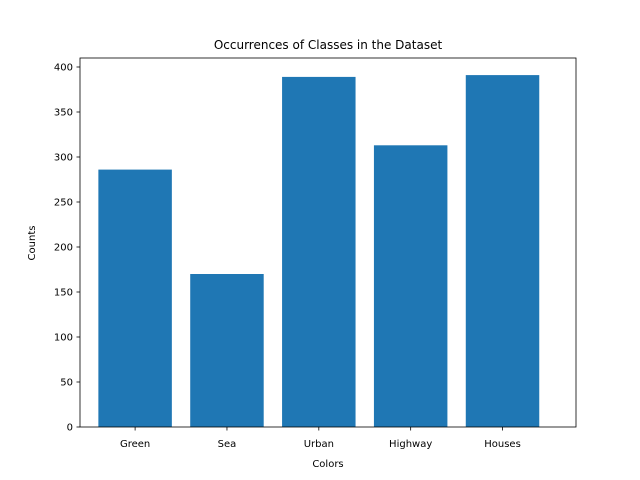  What do you see at coordinates (410, 444) in the screenshot?
I see `x-tick-label: Highway` at bounding box center [410, 444].